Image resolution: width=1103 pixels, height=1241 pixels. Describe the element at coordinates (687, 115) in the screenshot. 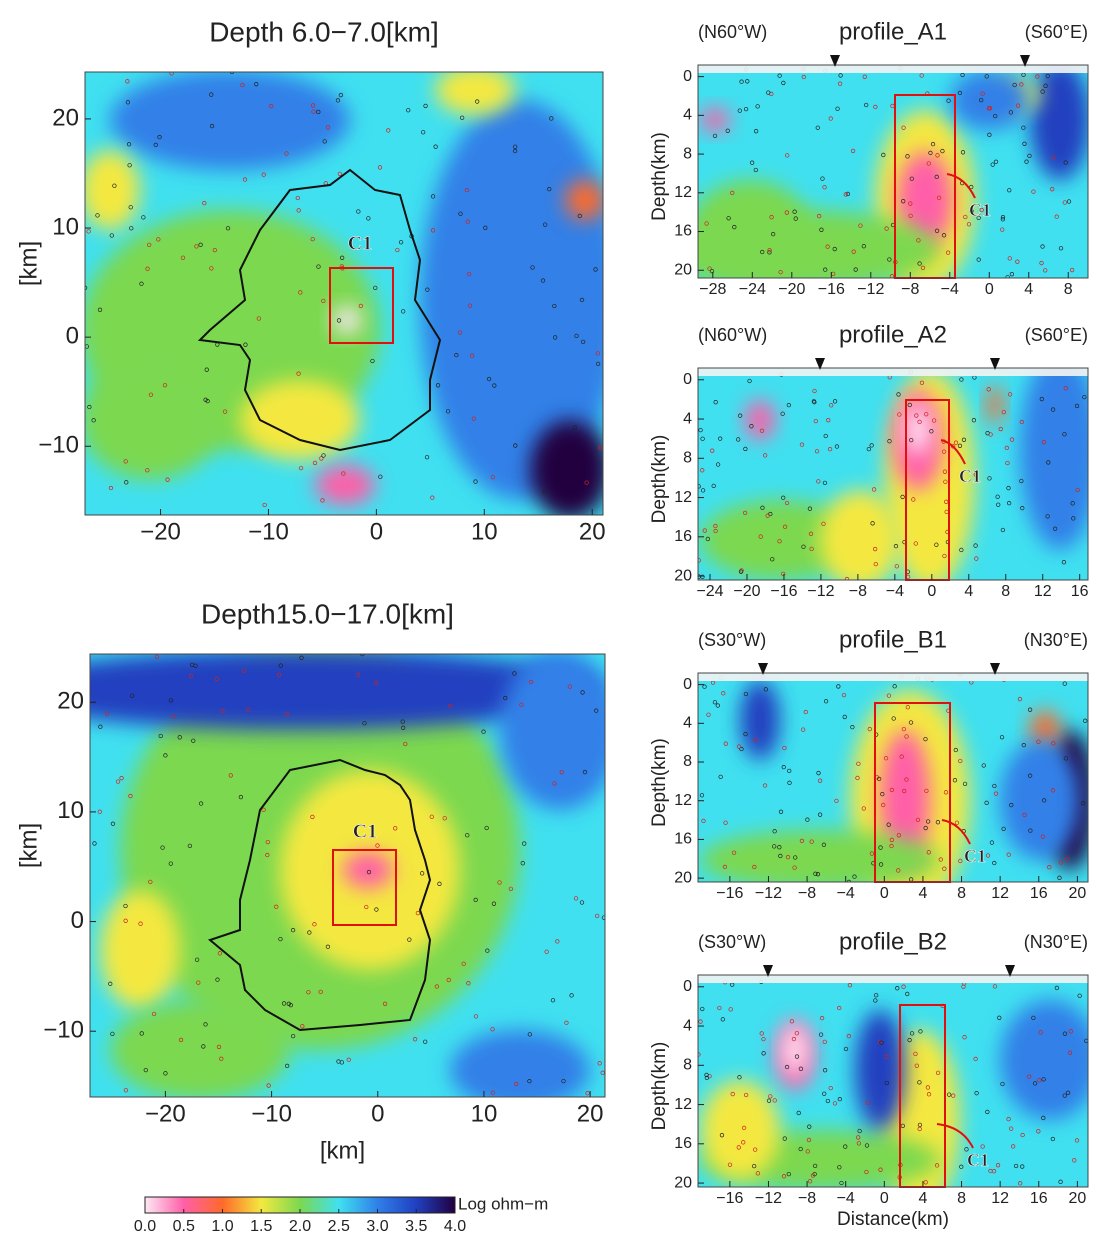

I see `y-tick-label: 4` at that location.